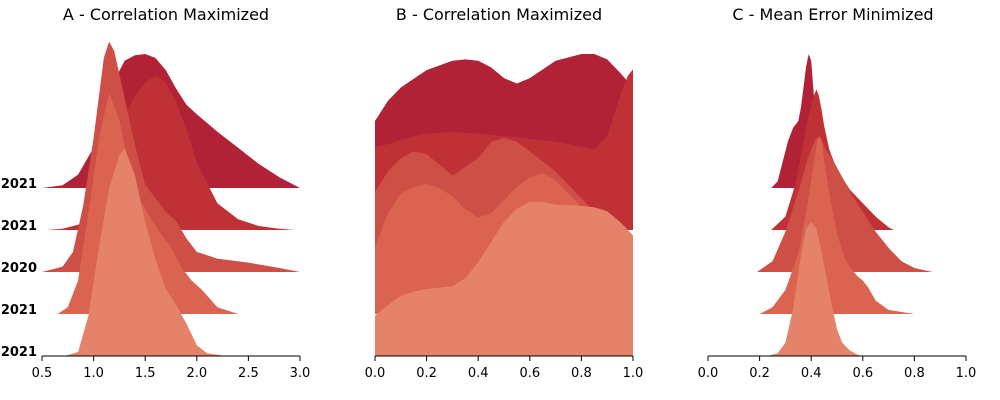  Describe the element at coordinates (196, 373) in the screenshot. I see `x-tick-label: 2.0` at that location.